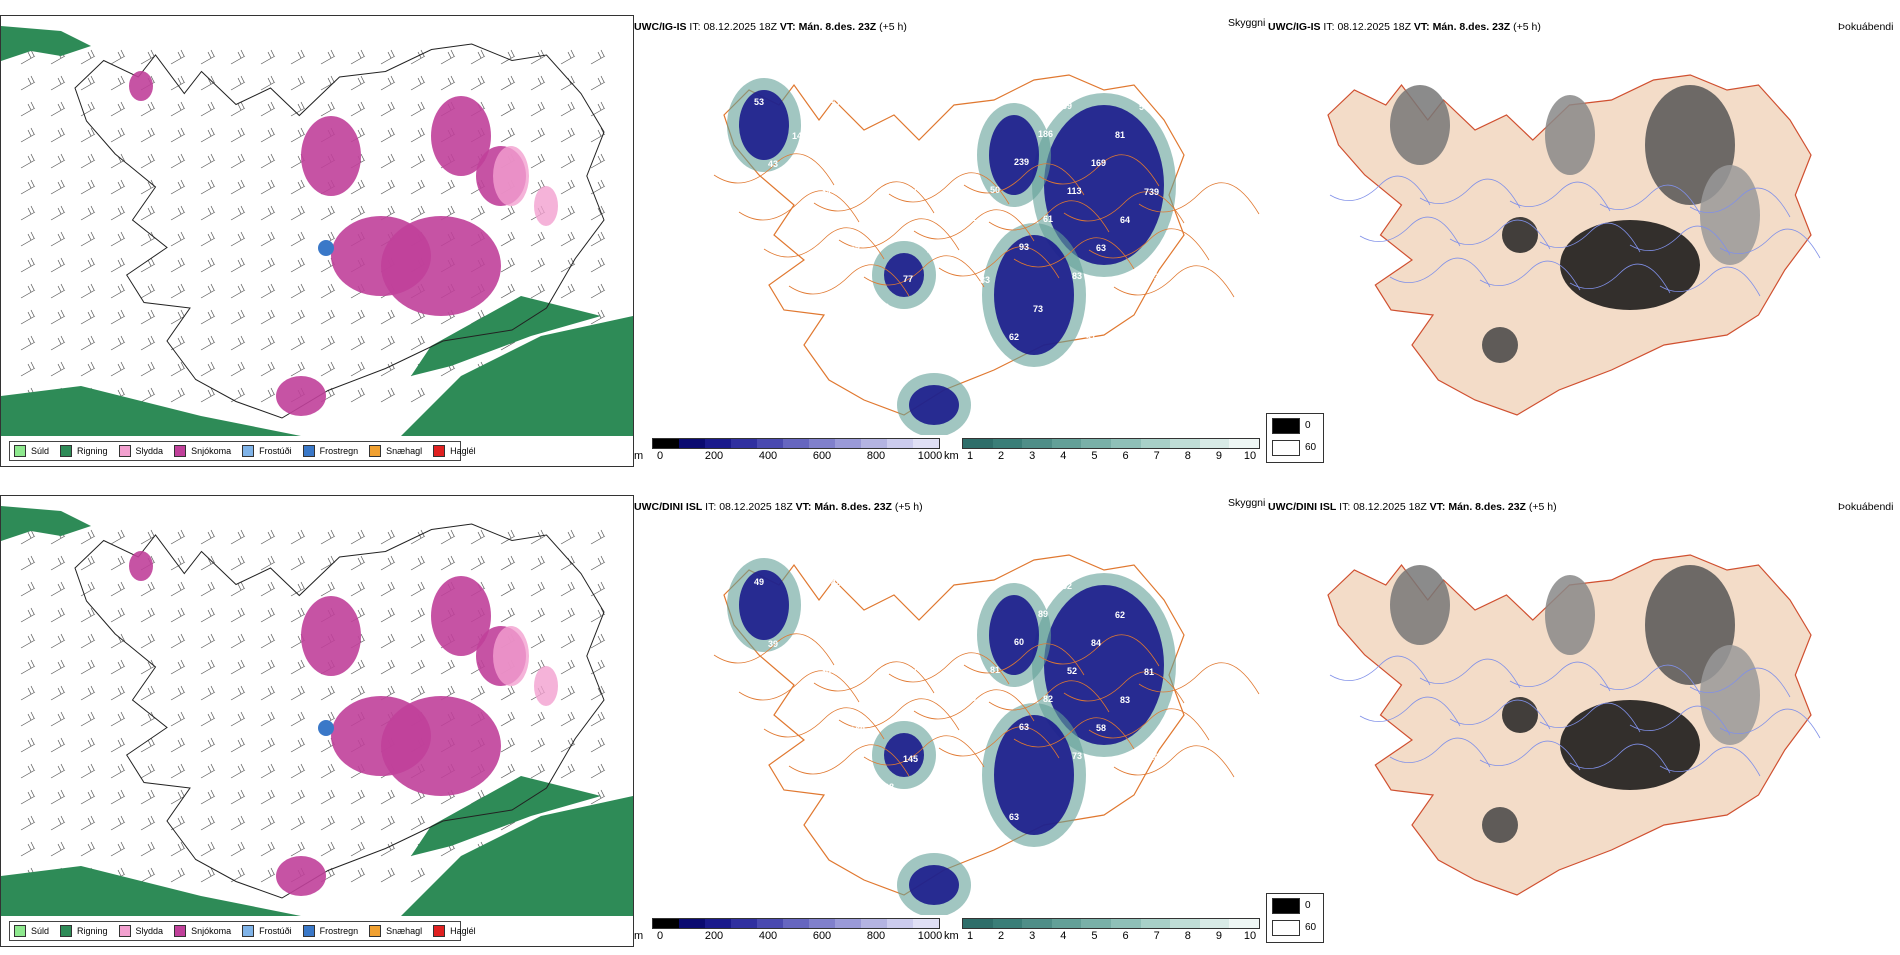  I want to click on iceland-coastline, so click(339, 231).